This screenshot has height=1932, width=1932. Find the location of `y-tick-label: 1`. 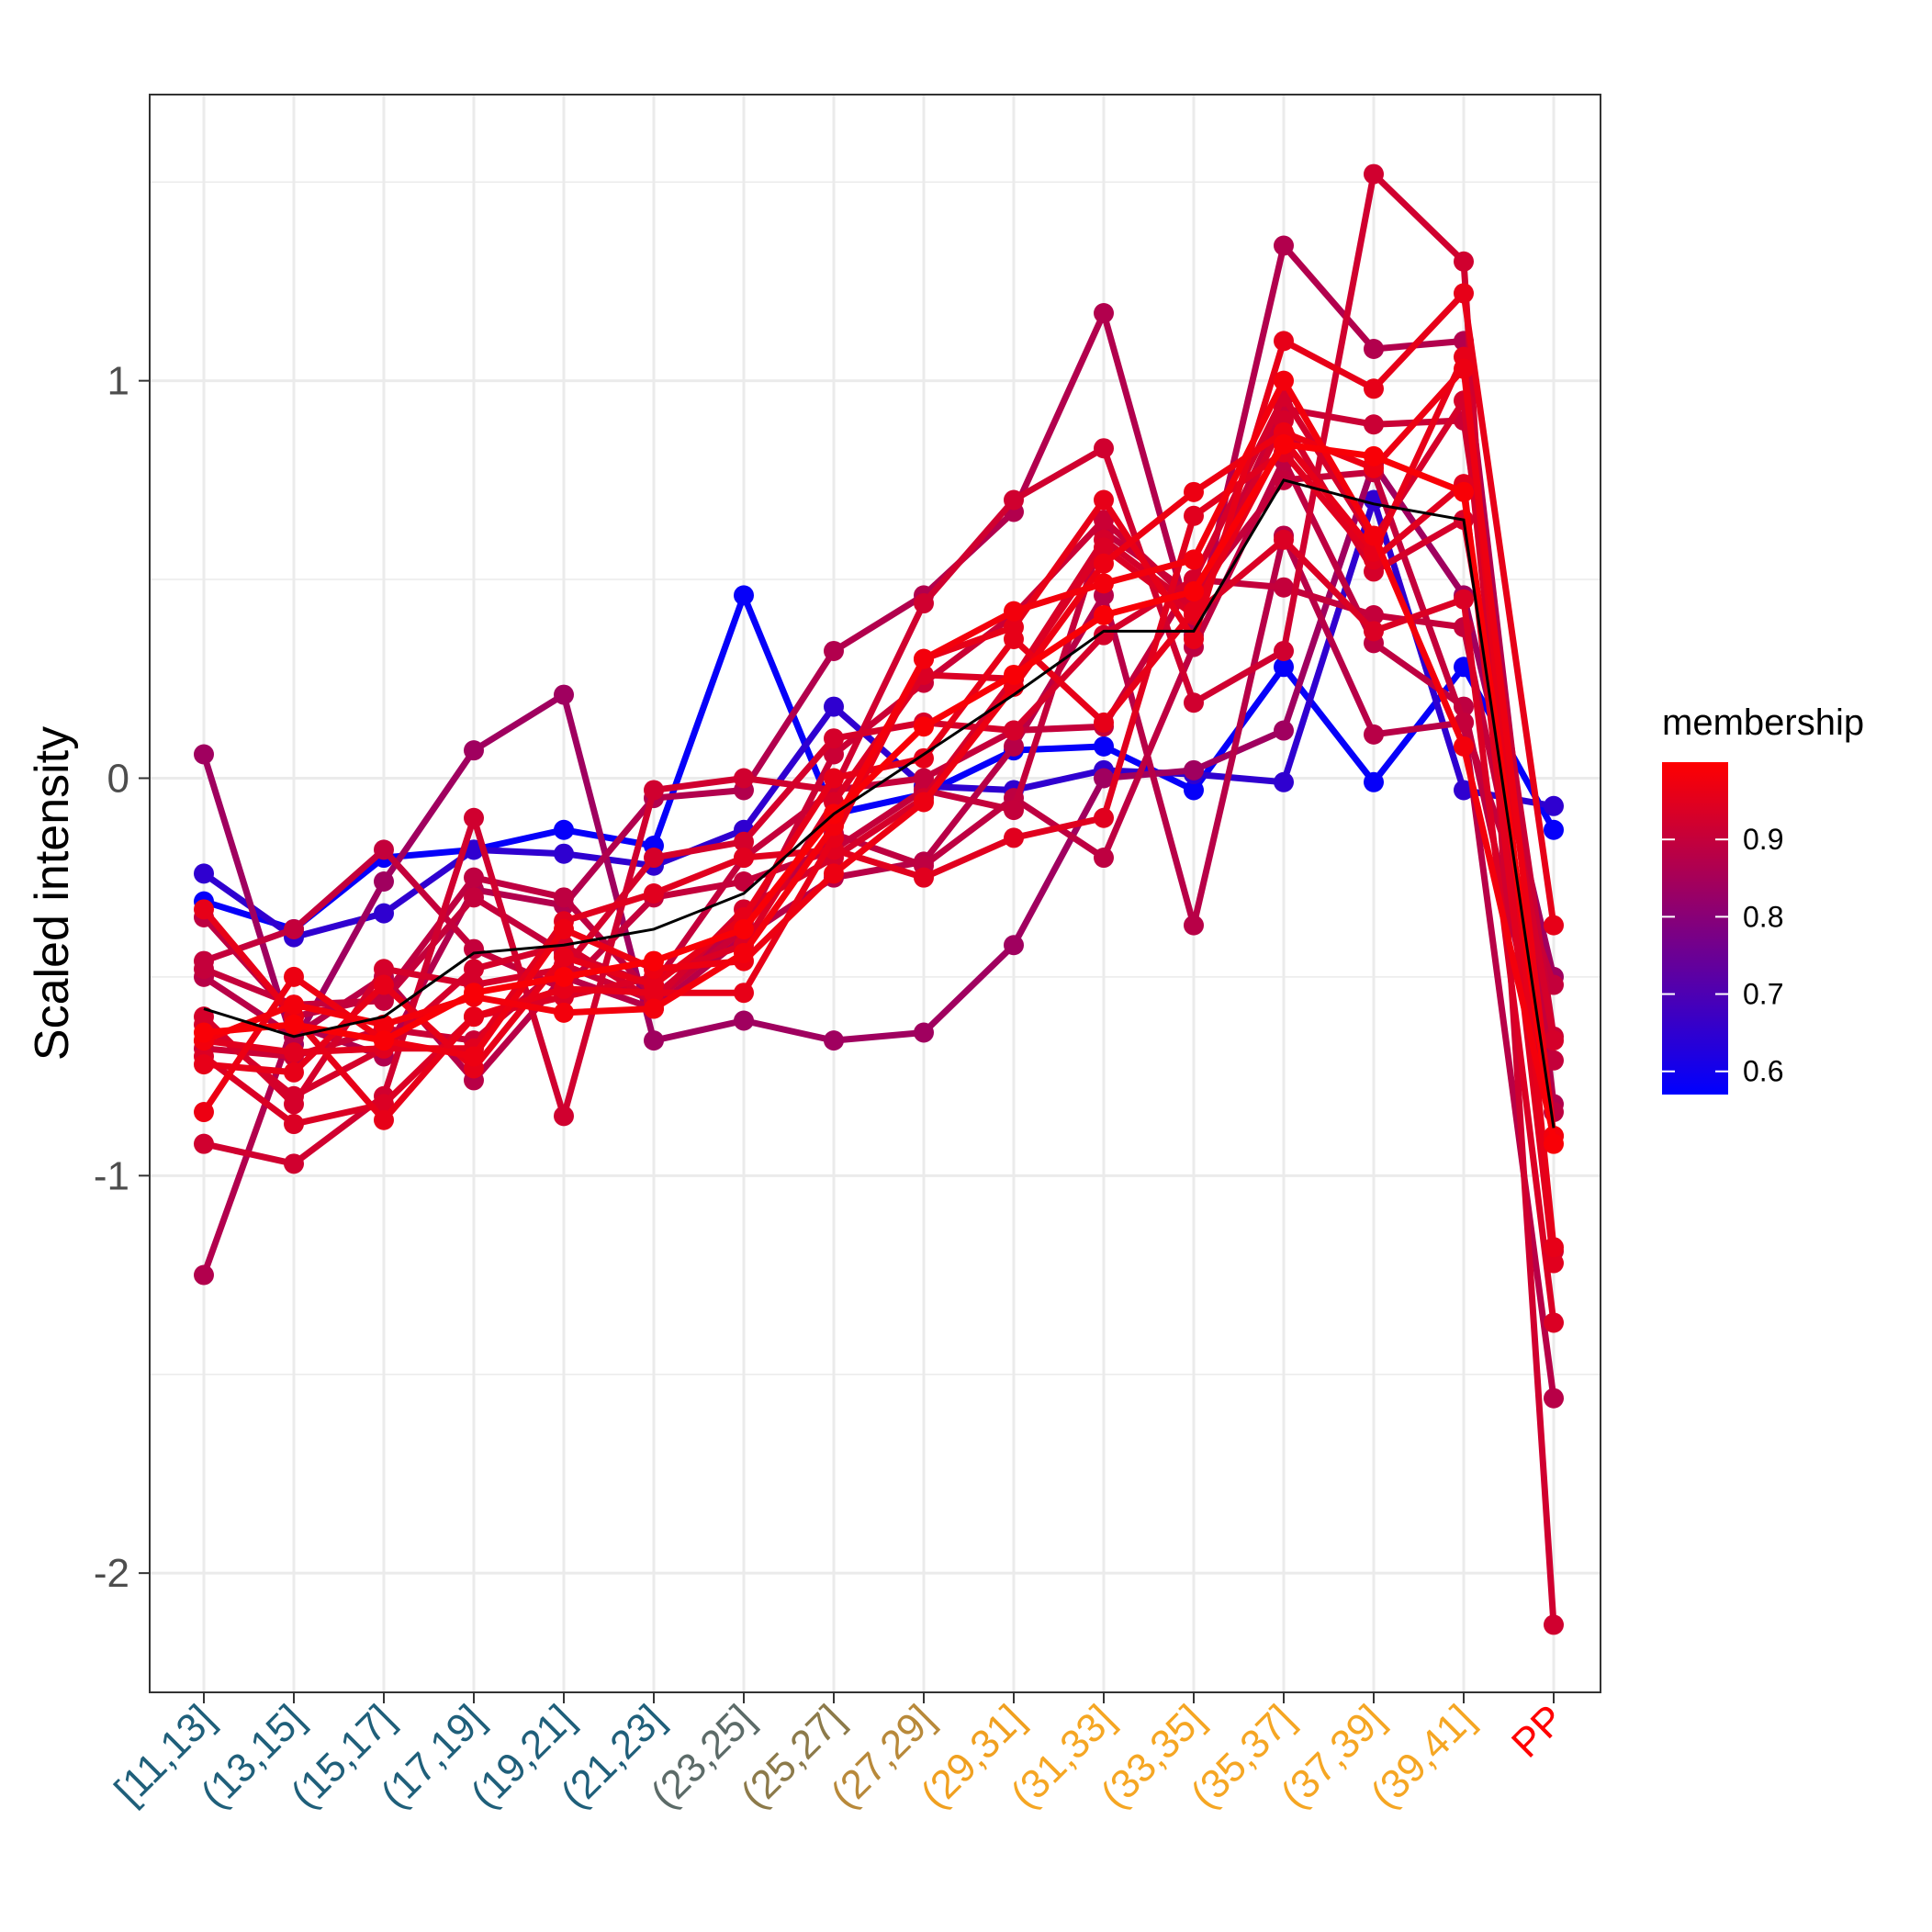

y-tick-label: 1 is located at coordinates (118, 381).